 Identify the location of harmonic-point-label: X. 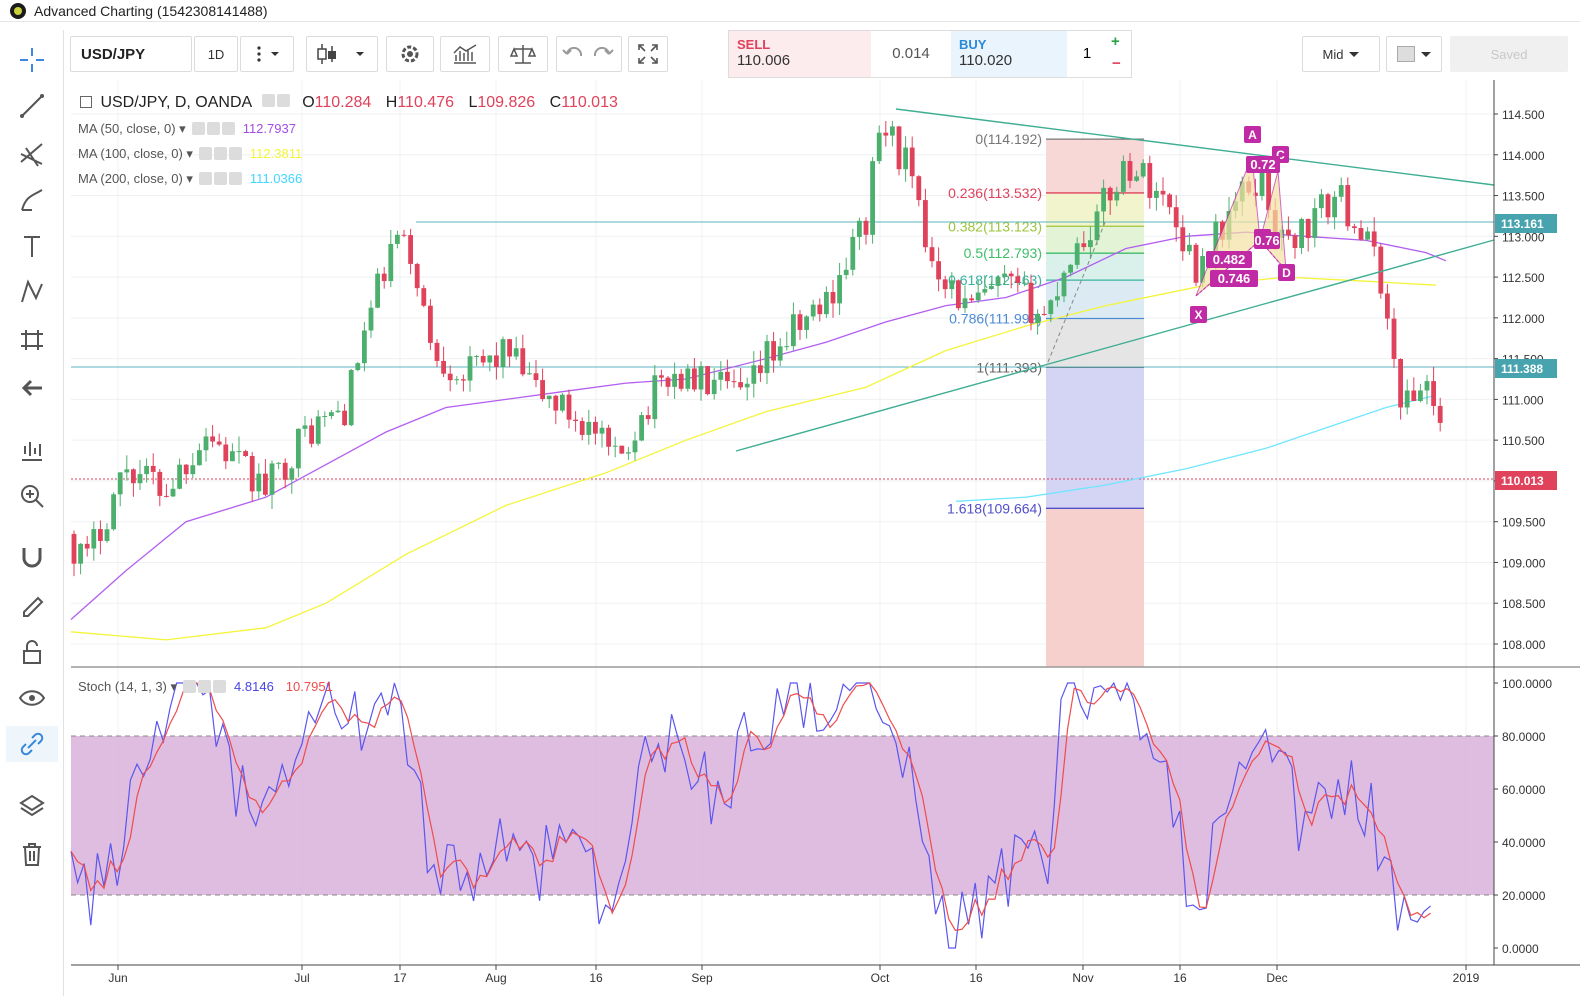
(1198, 315).